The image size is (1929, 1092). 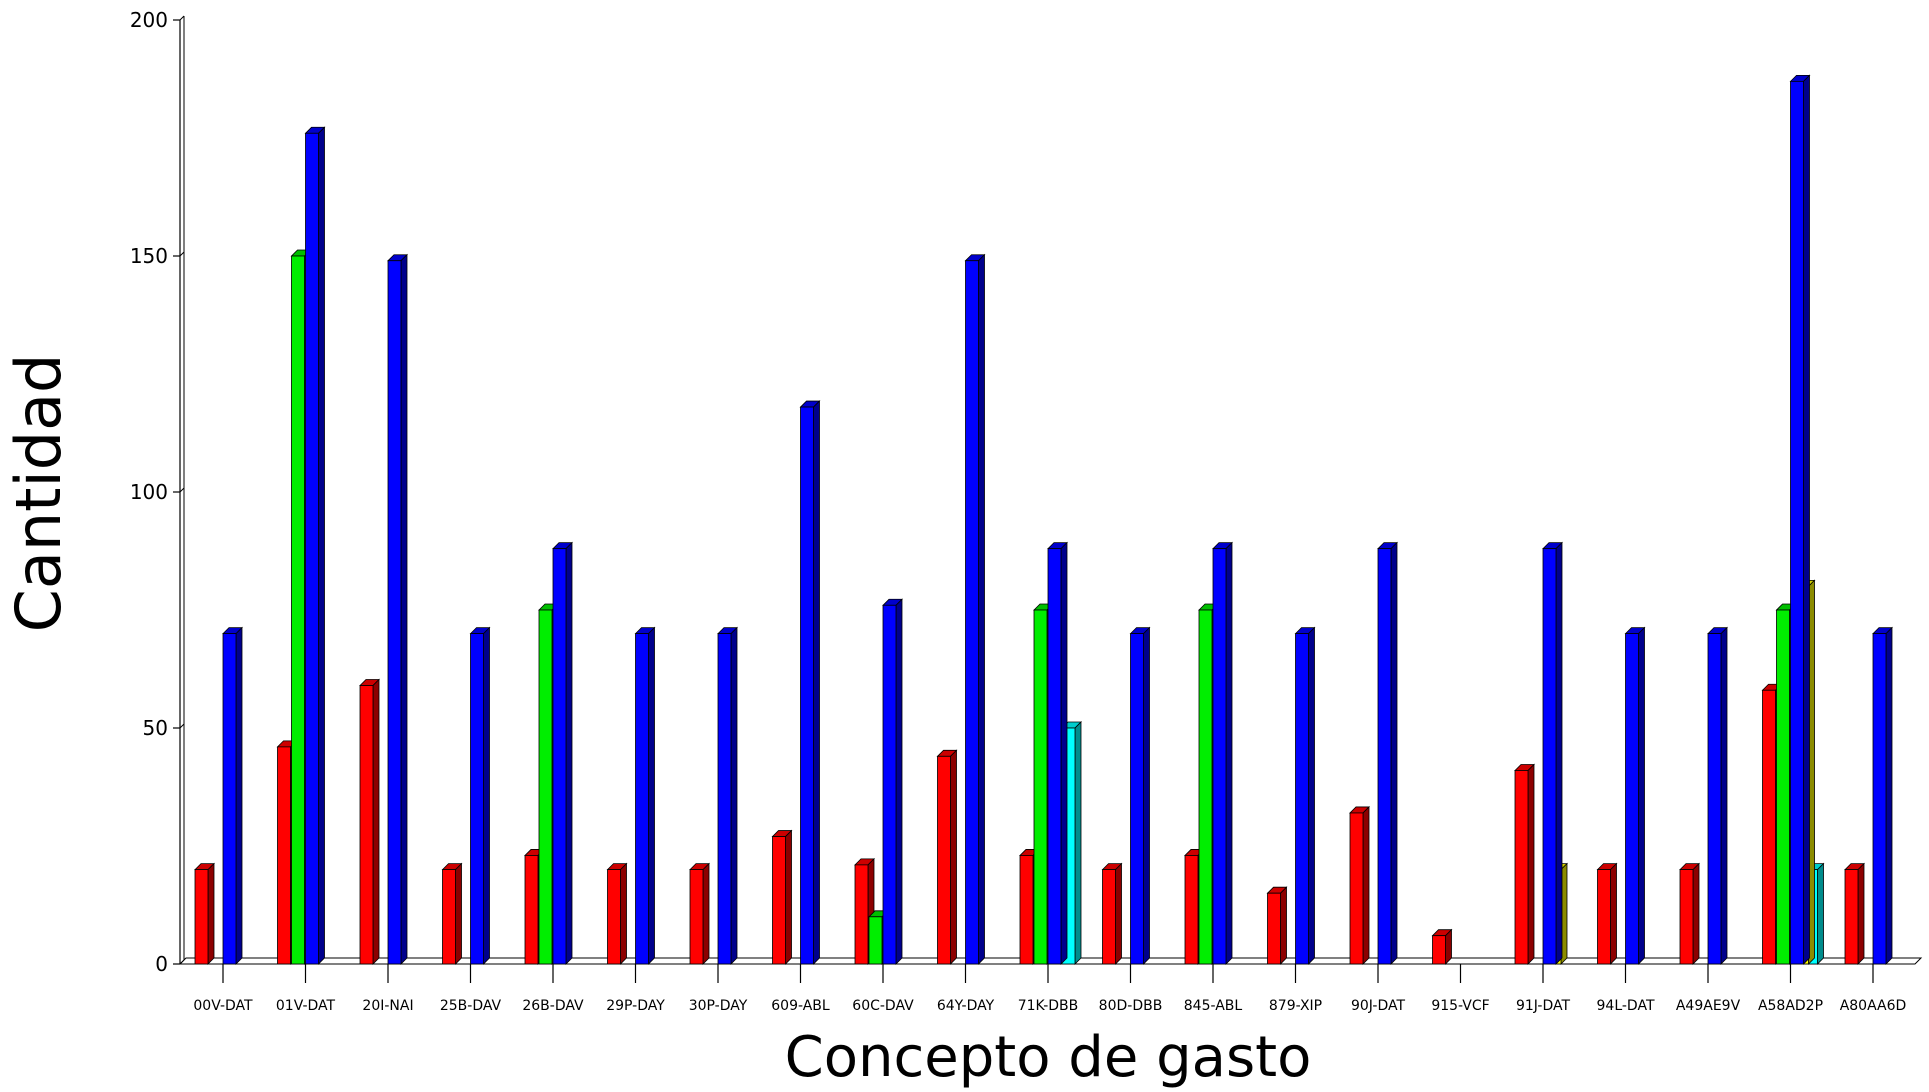 What do you see at coordinates (1873, 1006) in the screenshot?
I see `x-tick-label: A80AA6D` at bounding box center [1873, 1006].